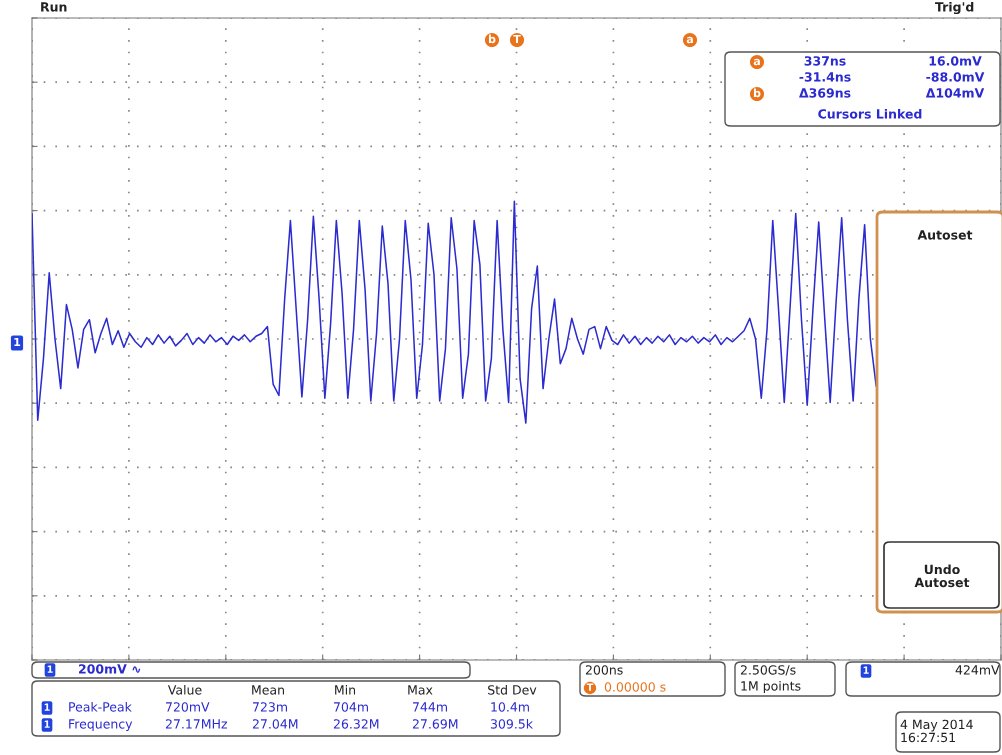 The width and height of the screenshot is (1002, 755). Describe the element at coordinates (101, 725) in the screenshot. I see `text: Frequency` at that location.